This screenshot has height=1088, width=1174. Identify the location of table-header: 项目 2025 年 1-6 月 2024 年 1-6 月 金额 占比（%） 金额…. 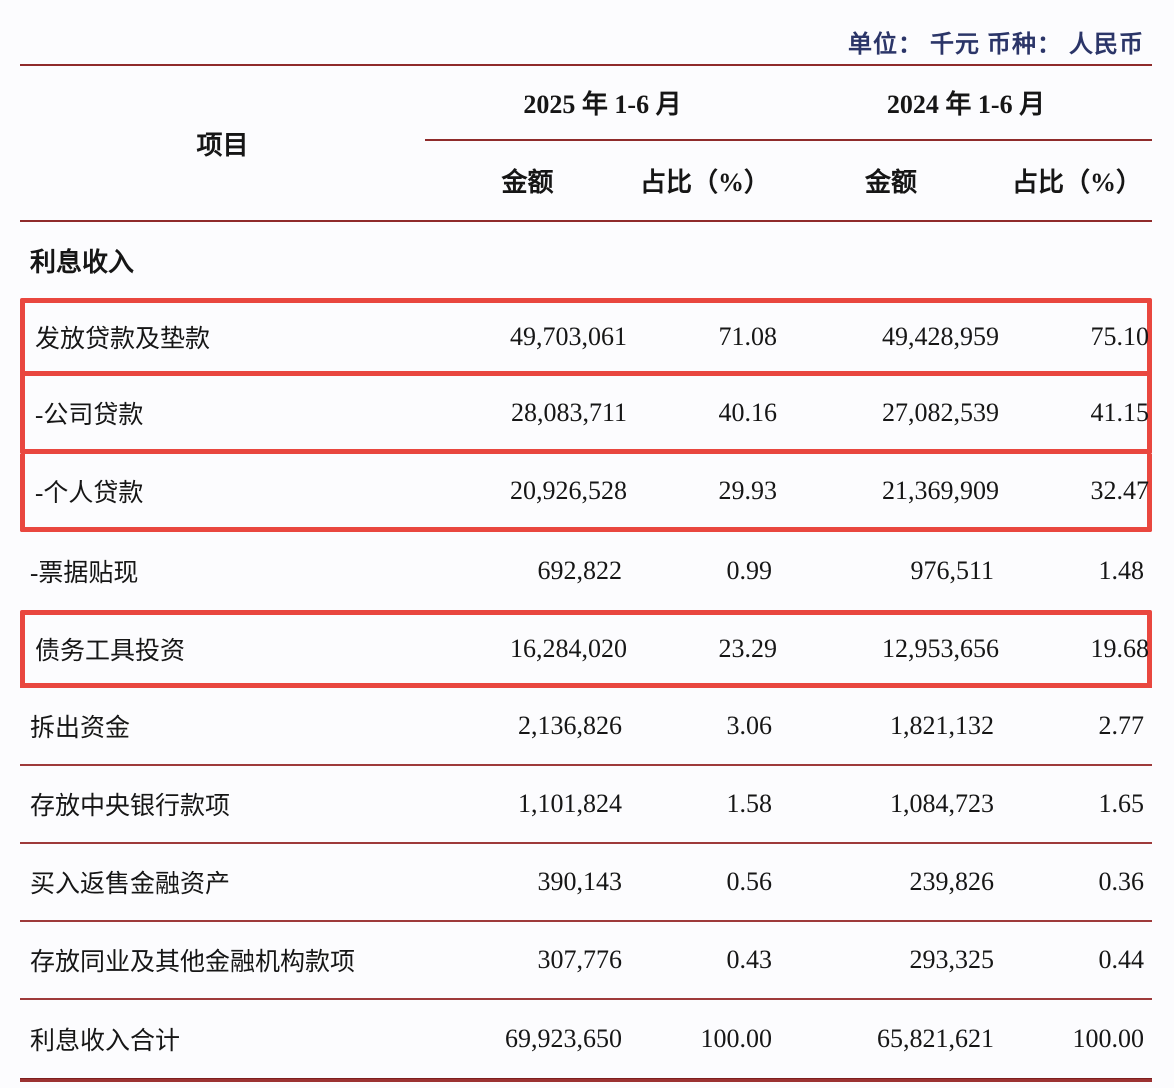
(586, 144).